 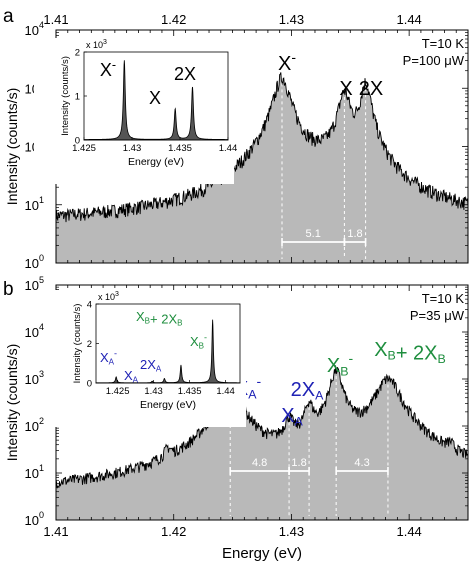 I want to click on x-tick-label: 1.42, so click(x=173, y=531).